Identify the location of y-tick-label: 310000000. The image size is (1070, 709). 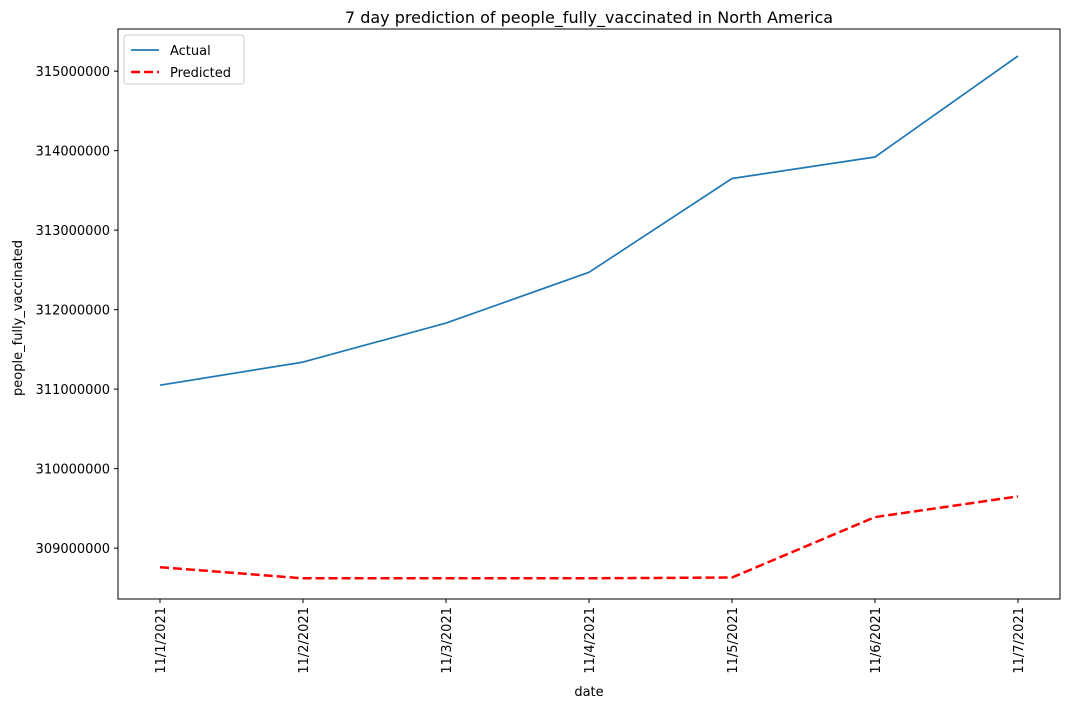
(73, 470).